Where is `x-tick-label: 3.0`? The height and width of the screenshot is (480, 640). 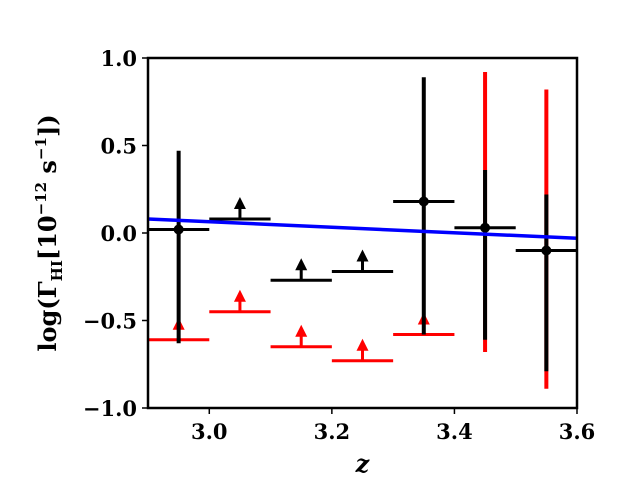
x-tick-label: 3.0 is located at coordinates (209, 431).